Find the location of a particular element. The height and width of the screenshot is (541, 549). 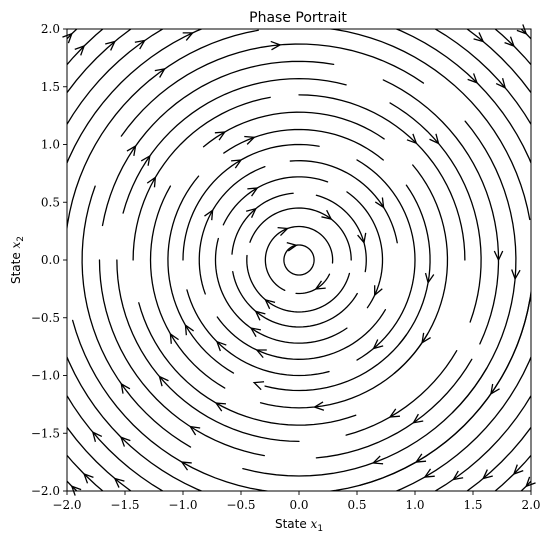

x-axis-label-sub: 1 is located at coordinates (320, 529).